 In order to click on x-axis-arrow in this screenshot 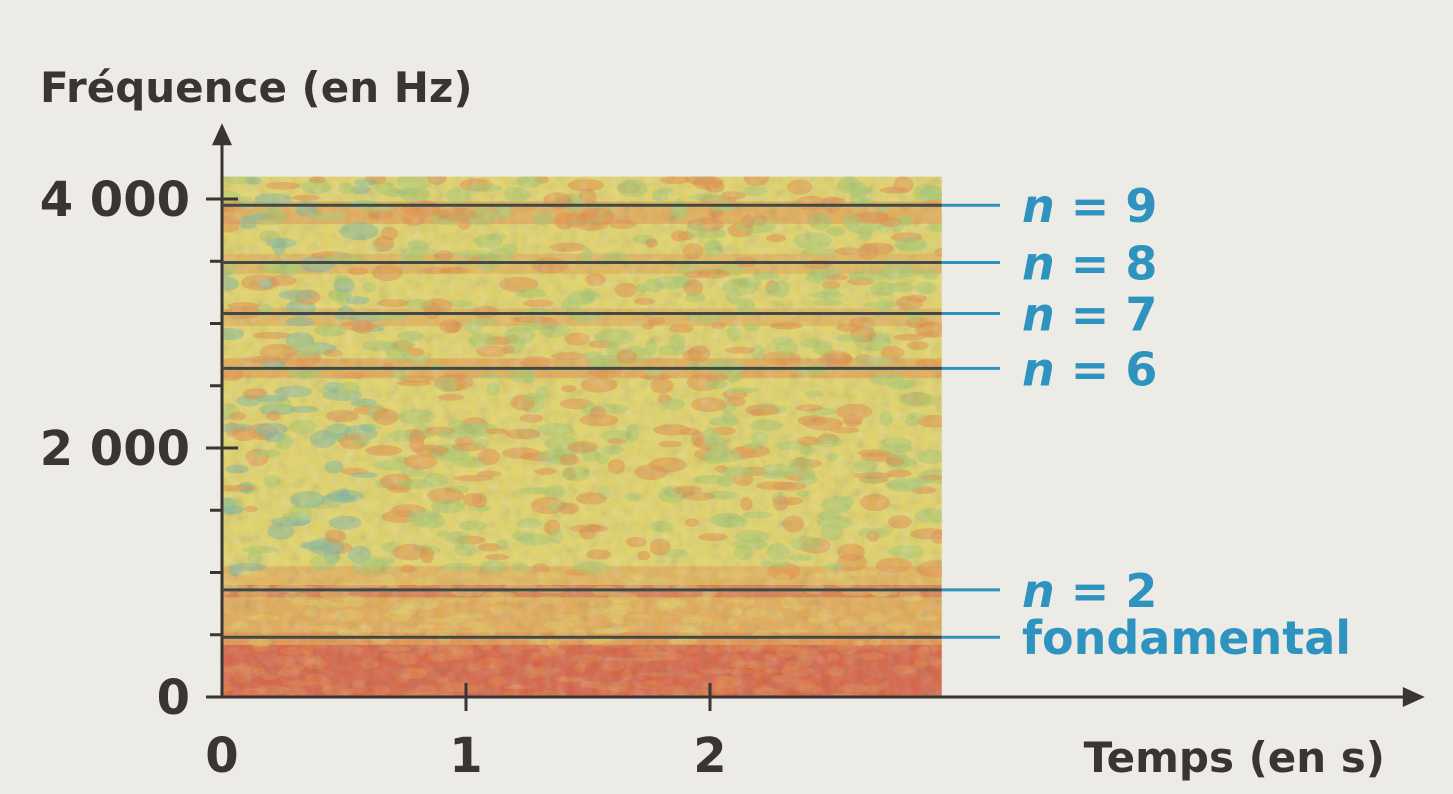, I will do `click(1413, 697)`.